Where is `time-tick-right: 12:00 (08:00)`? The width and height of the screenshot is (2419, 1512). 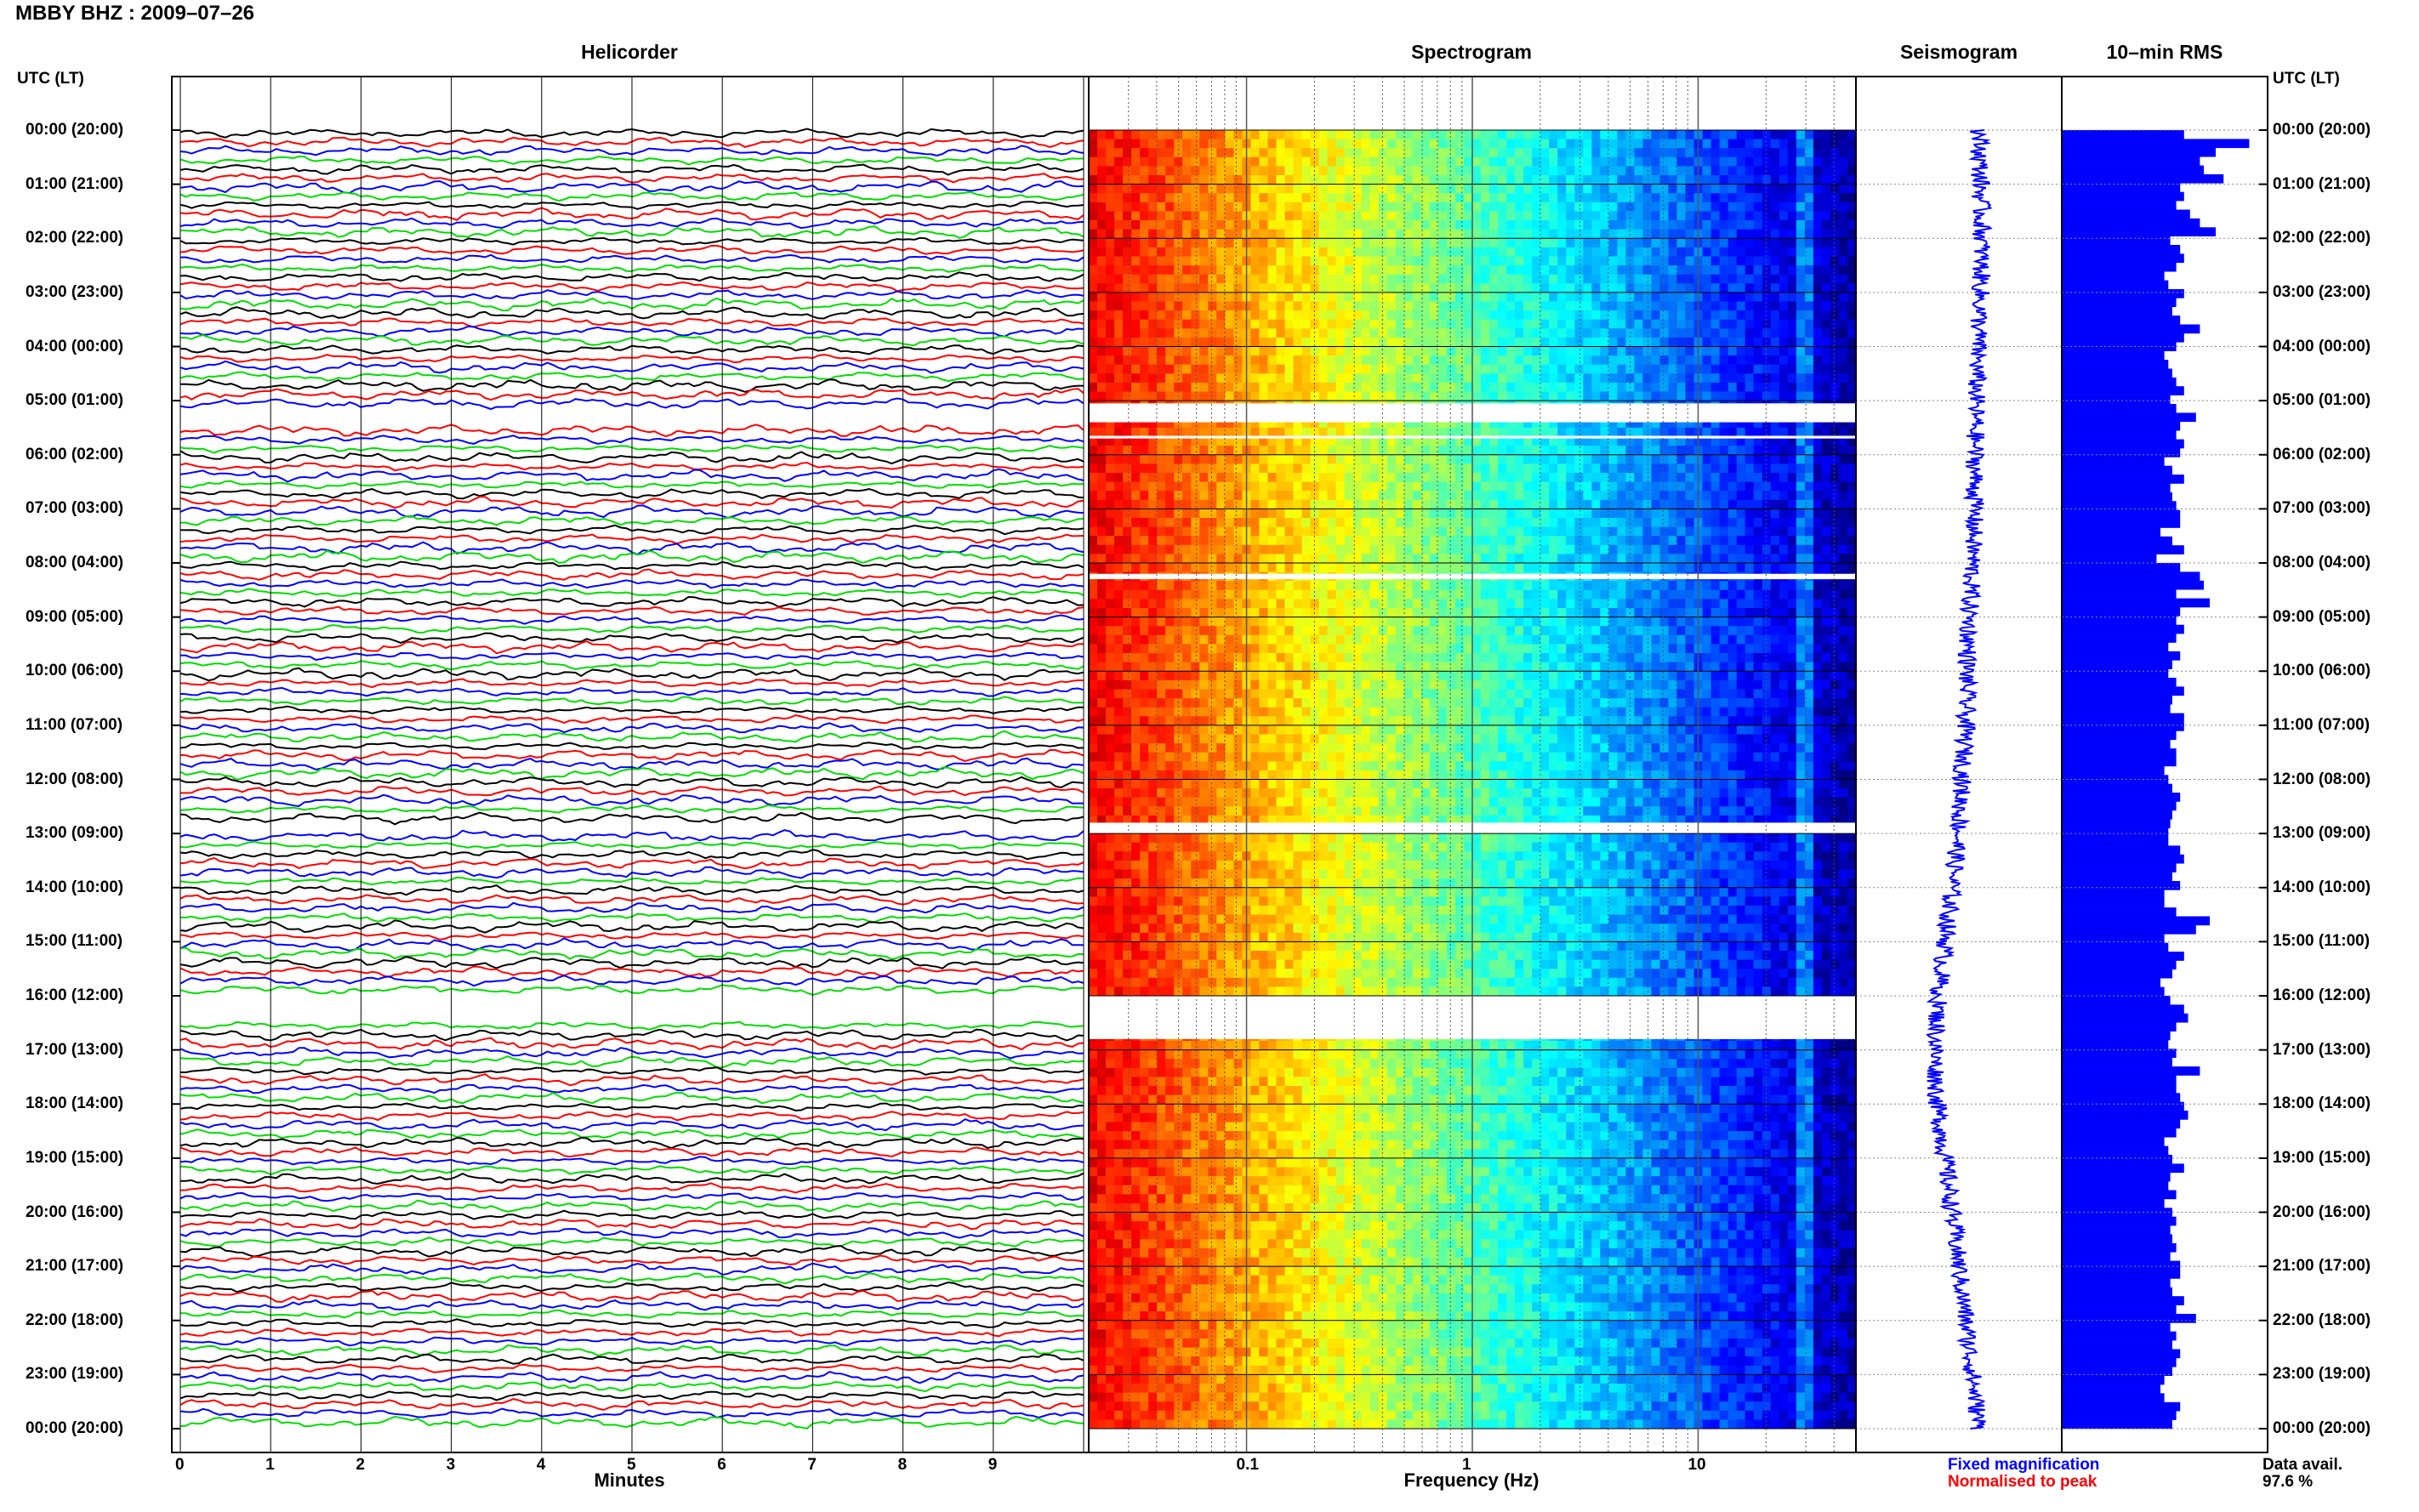
time-tick-right: 12:00 (08:00) is located at coordinates (2322, 779).